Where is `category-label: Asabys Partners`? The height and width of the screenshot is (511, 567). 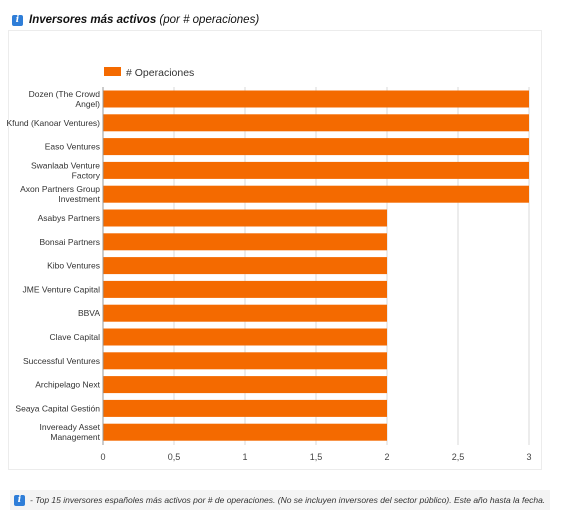
category-label: Asabys Partners is located at coordinates (69, 218).